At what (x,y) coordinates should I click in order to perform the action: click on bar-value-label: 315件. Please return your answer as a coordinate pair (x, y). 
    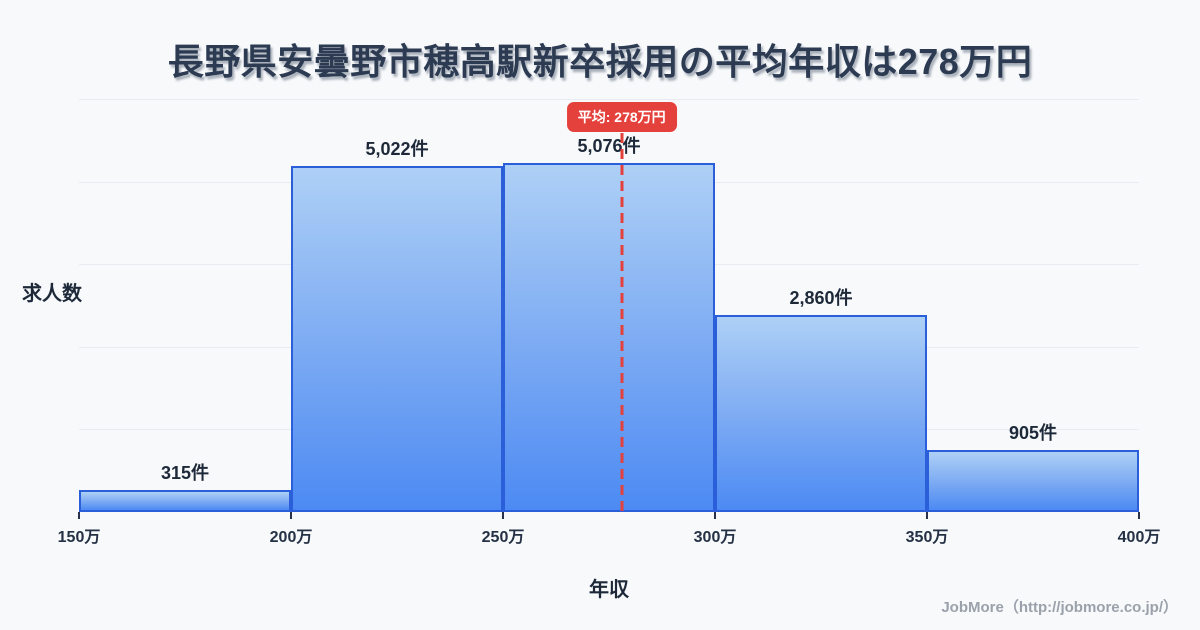
    Looking at the image, I should click on (185, 473).